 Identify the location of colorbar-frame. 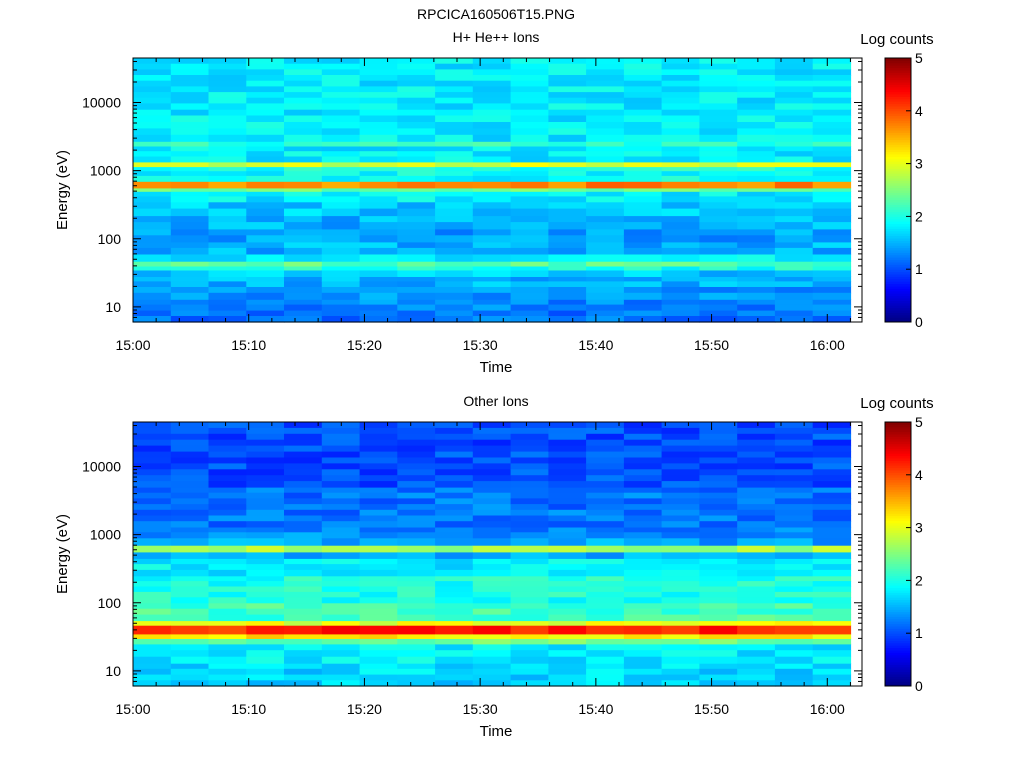
(898, 190).